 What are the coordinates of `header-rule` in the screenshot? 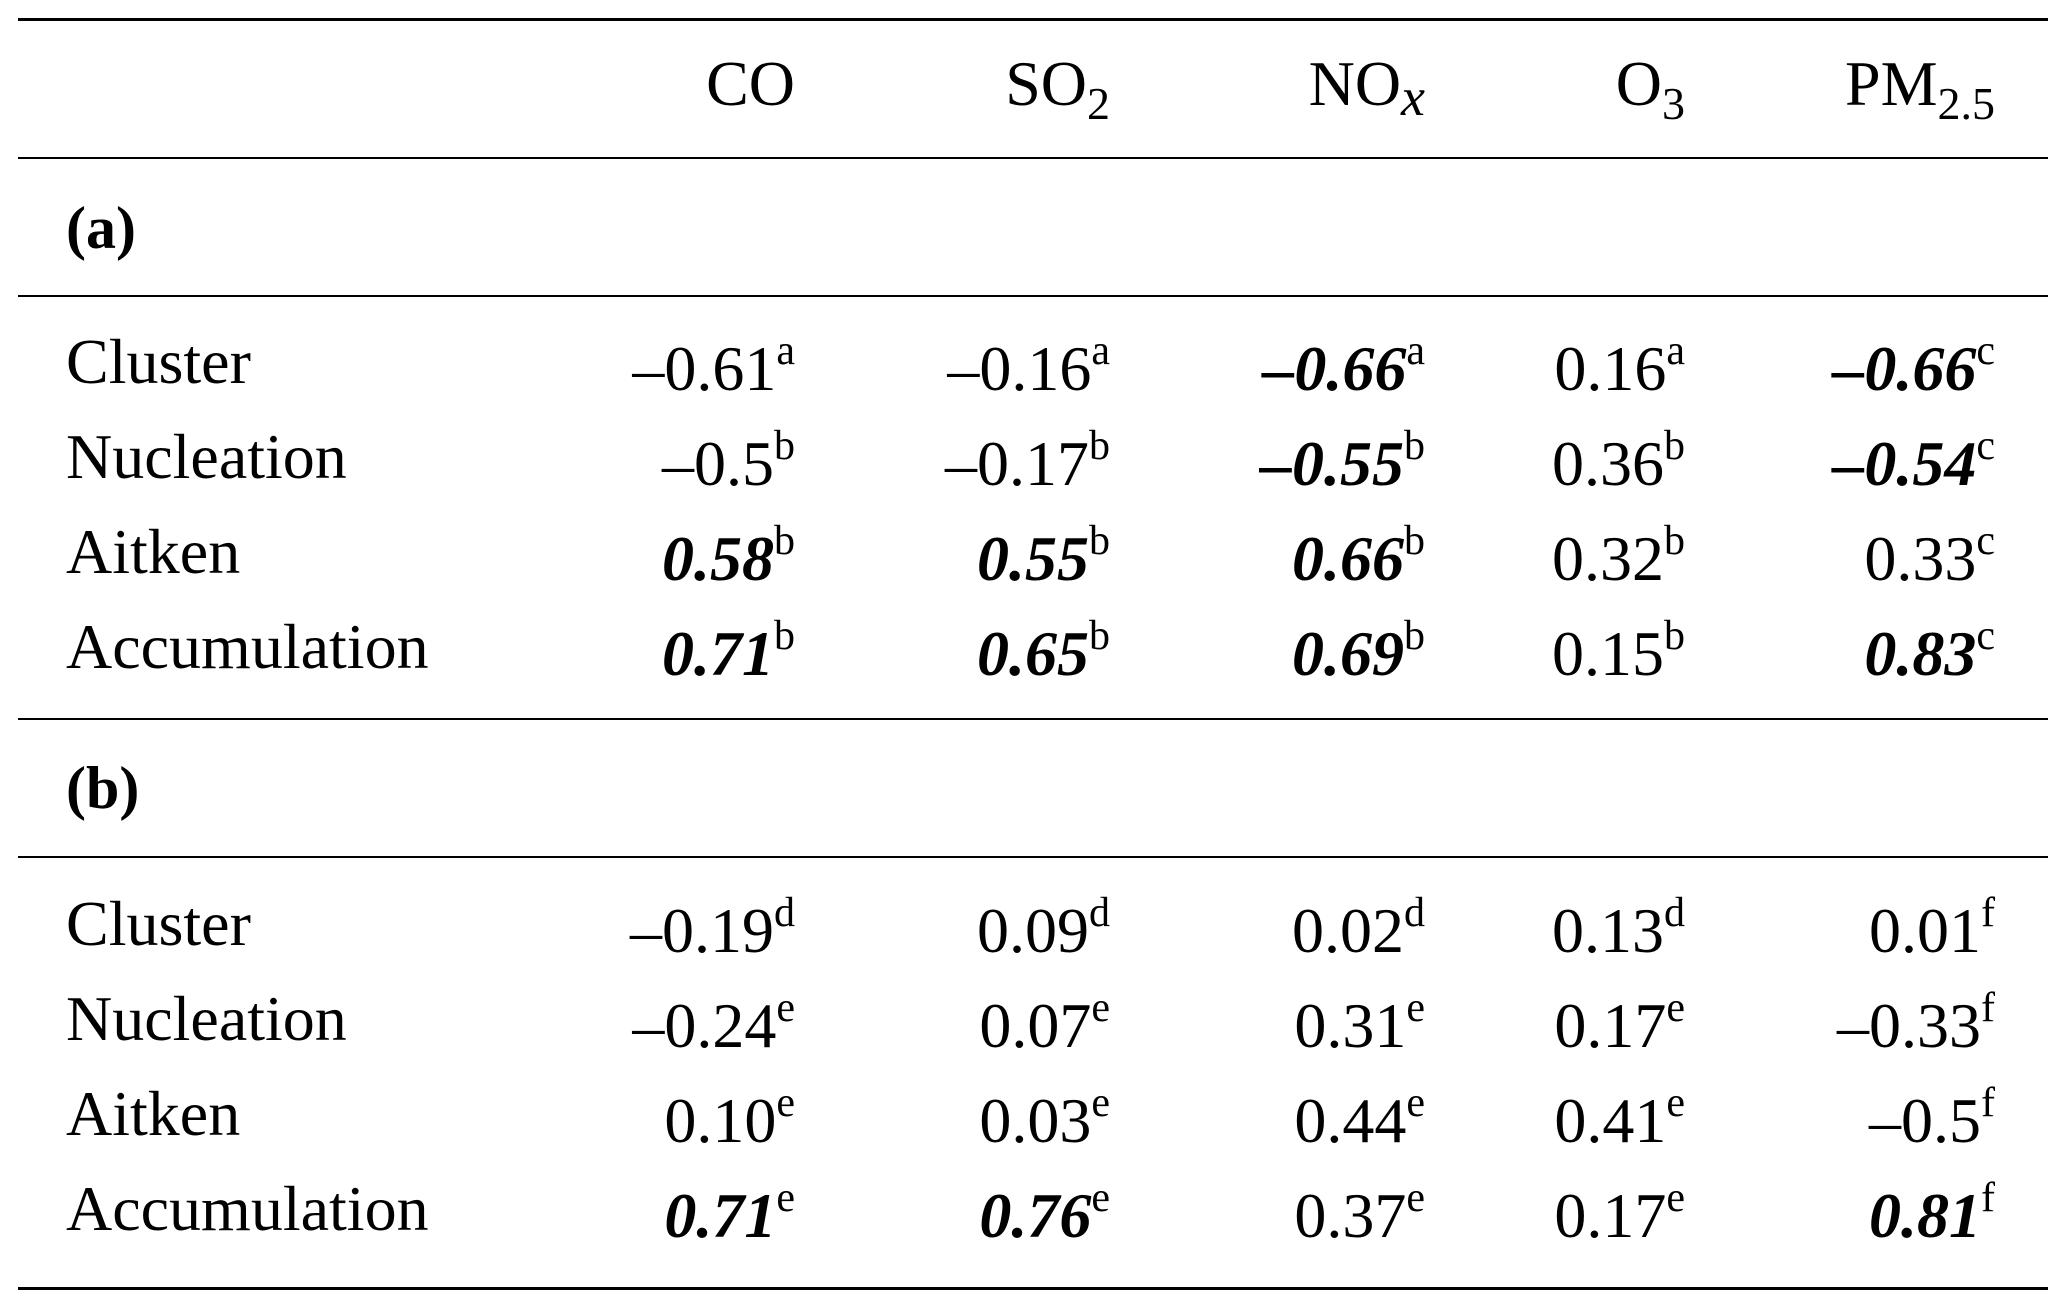 It's located at (1033, 158).